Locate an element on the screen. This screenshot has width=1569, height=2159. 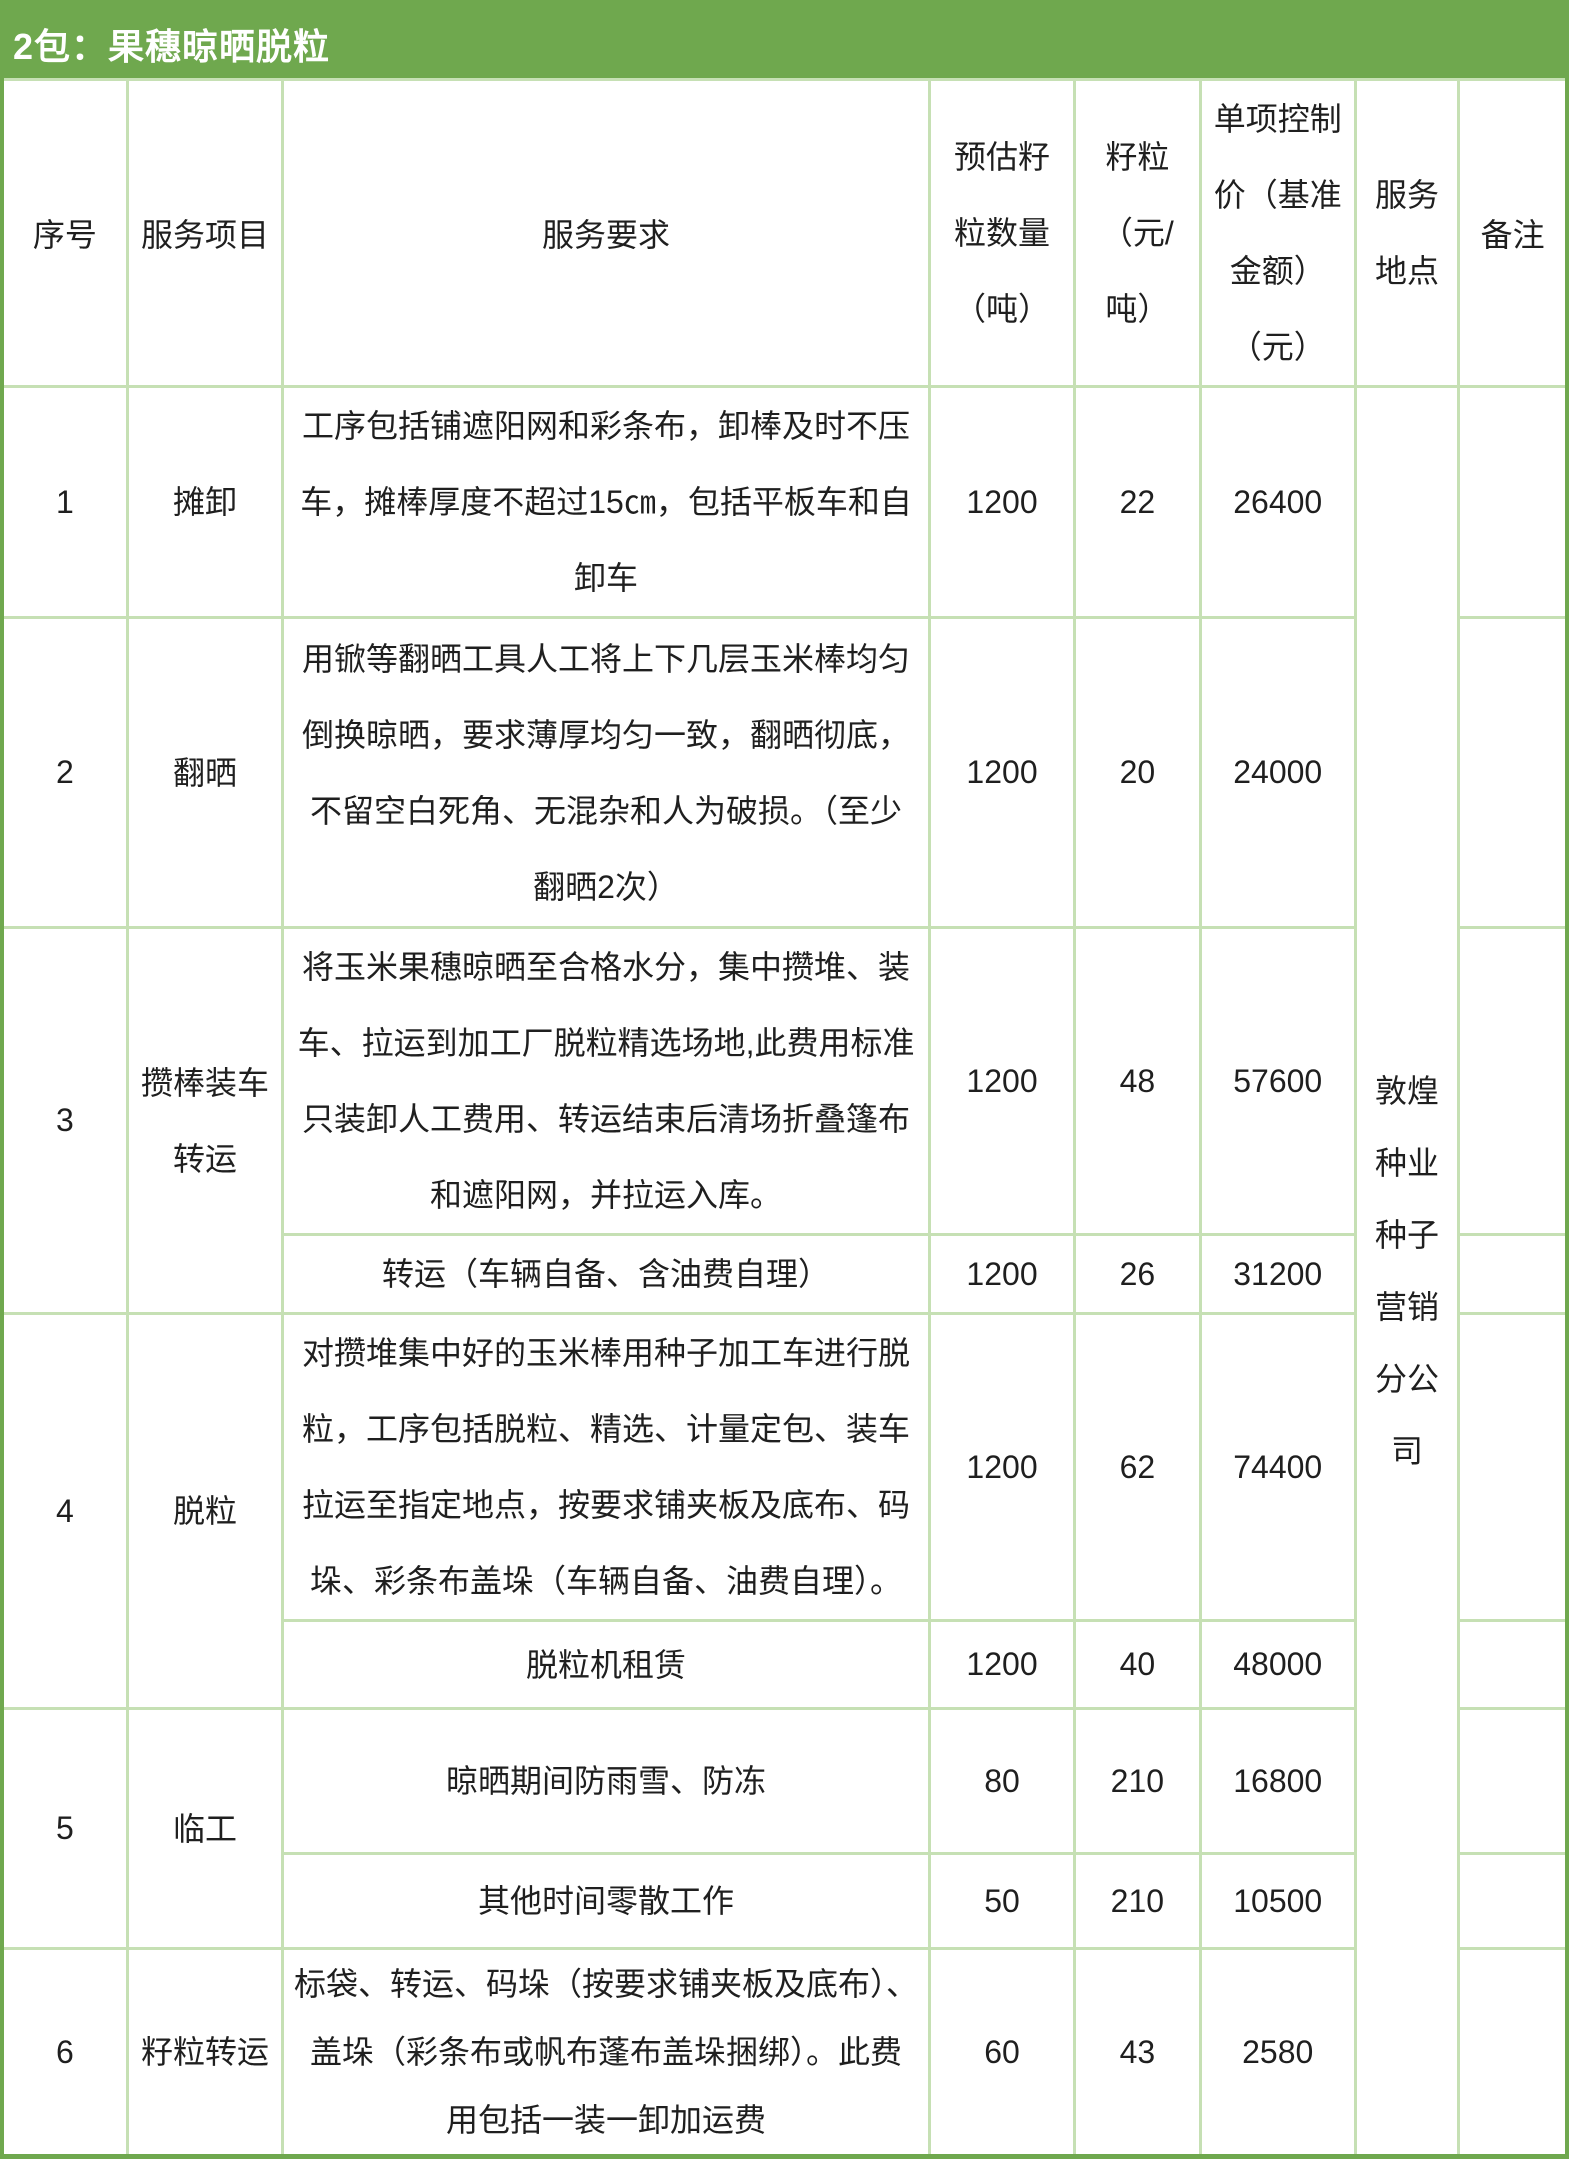
cell-unit-price: 48 is located at coordinates (1137, 1081).